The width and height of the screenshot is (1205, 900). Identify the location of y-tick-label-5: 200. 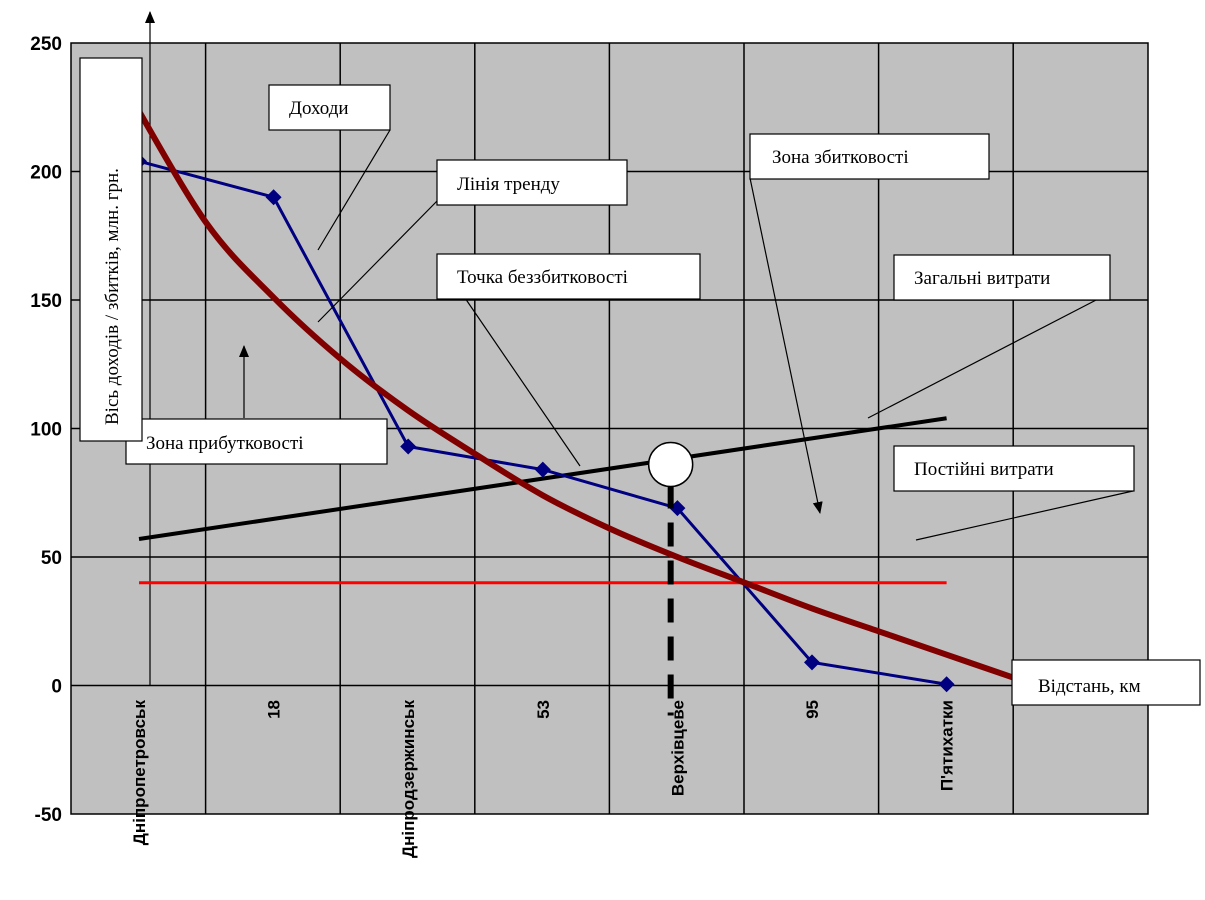
(46, 173).